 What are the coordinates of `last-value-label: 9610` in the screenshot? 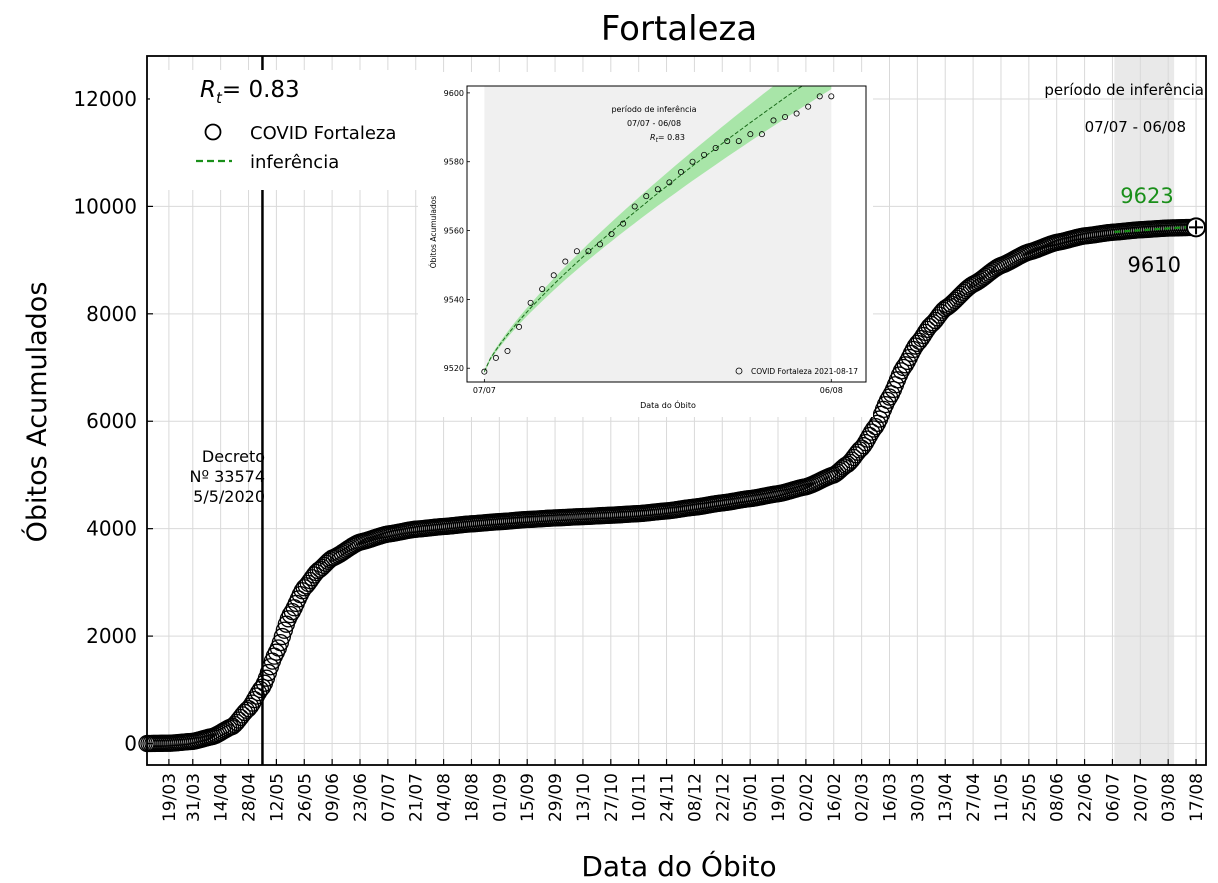 It's located at (1154, 265).